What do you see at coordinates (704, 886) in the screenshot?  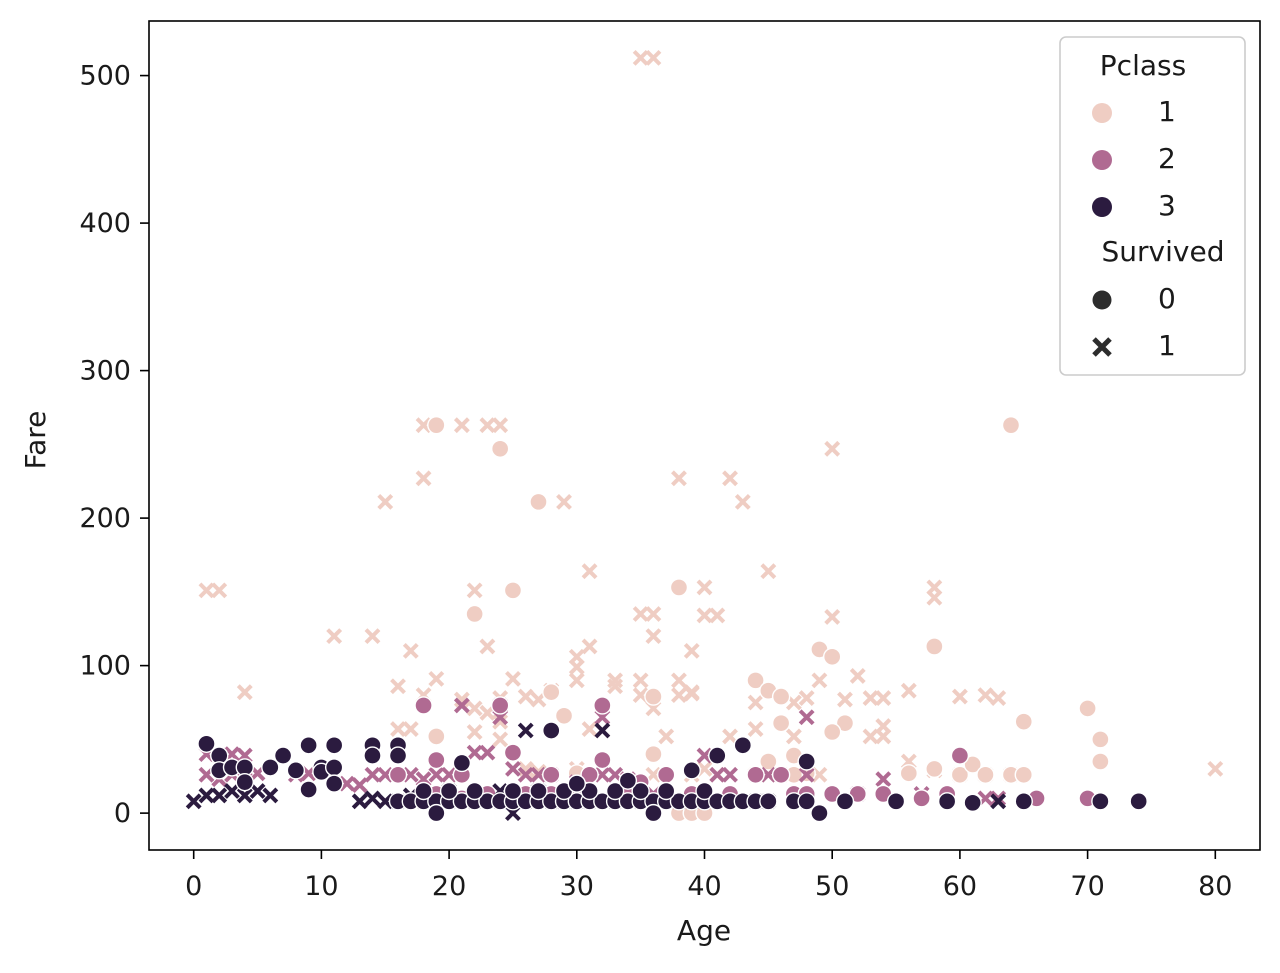 I see `x-tick-label: 40` at bounding box center [704, 886].